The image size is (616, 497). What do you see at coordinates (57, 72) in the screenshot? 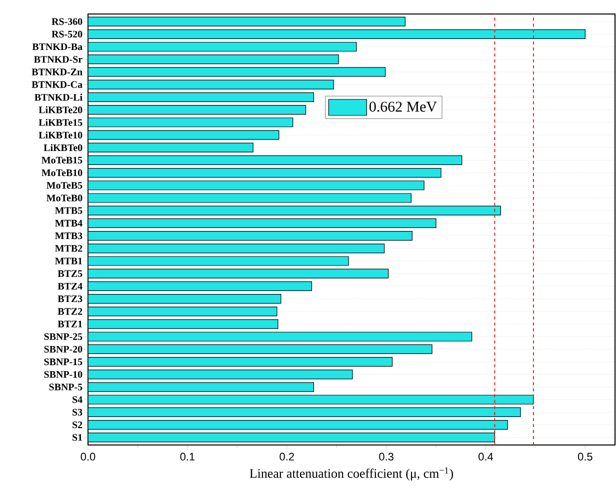
I see `y-tick-label: BTNKD-Zn` at bounding box center [57, 72].